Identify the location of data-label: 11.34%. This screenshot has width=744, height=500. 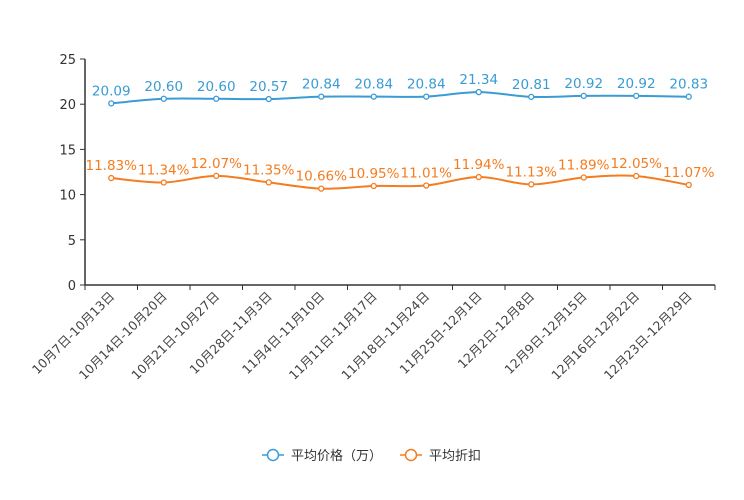
(164, 170).